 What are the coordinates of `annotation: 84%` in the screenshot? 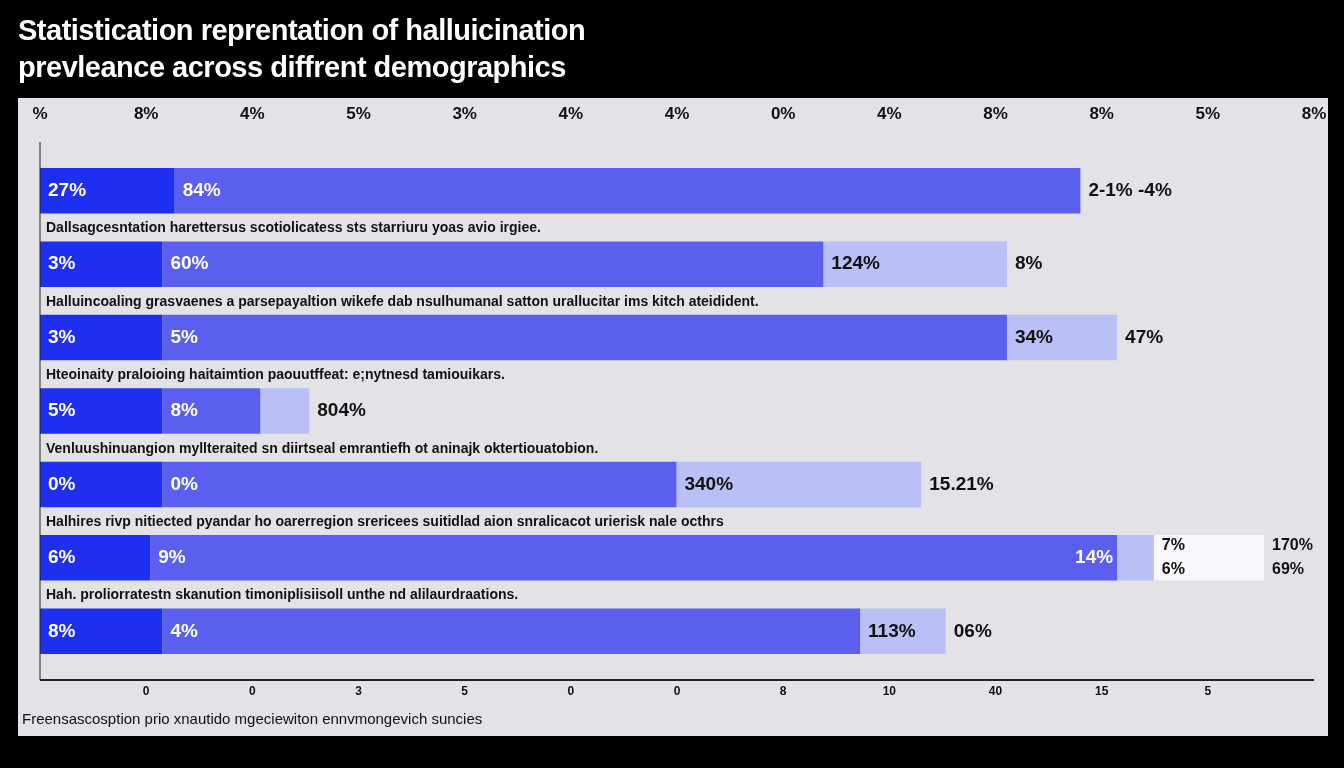 It's located at (201, 189).